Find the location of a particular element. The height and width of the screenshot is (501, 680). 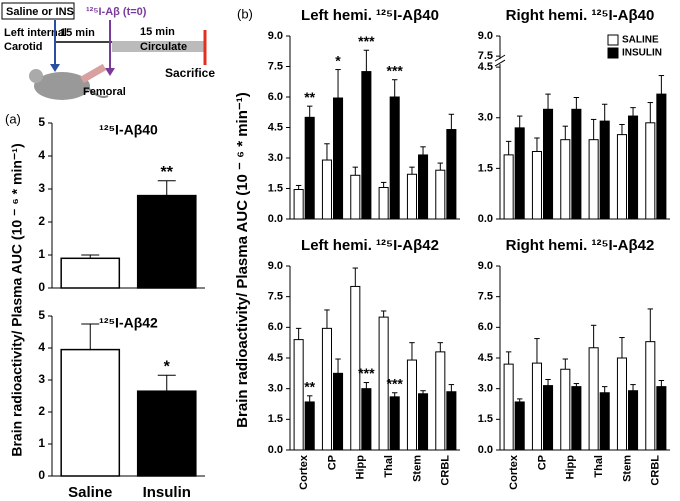

chart-title: Right hemi. ¹²⁵I-Aβ40 is located at coordinates (580, 15).